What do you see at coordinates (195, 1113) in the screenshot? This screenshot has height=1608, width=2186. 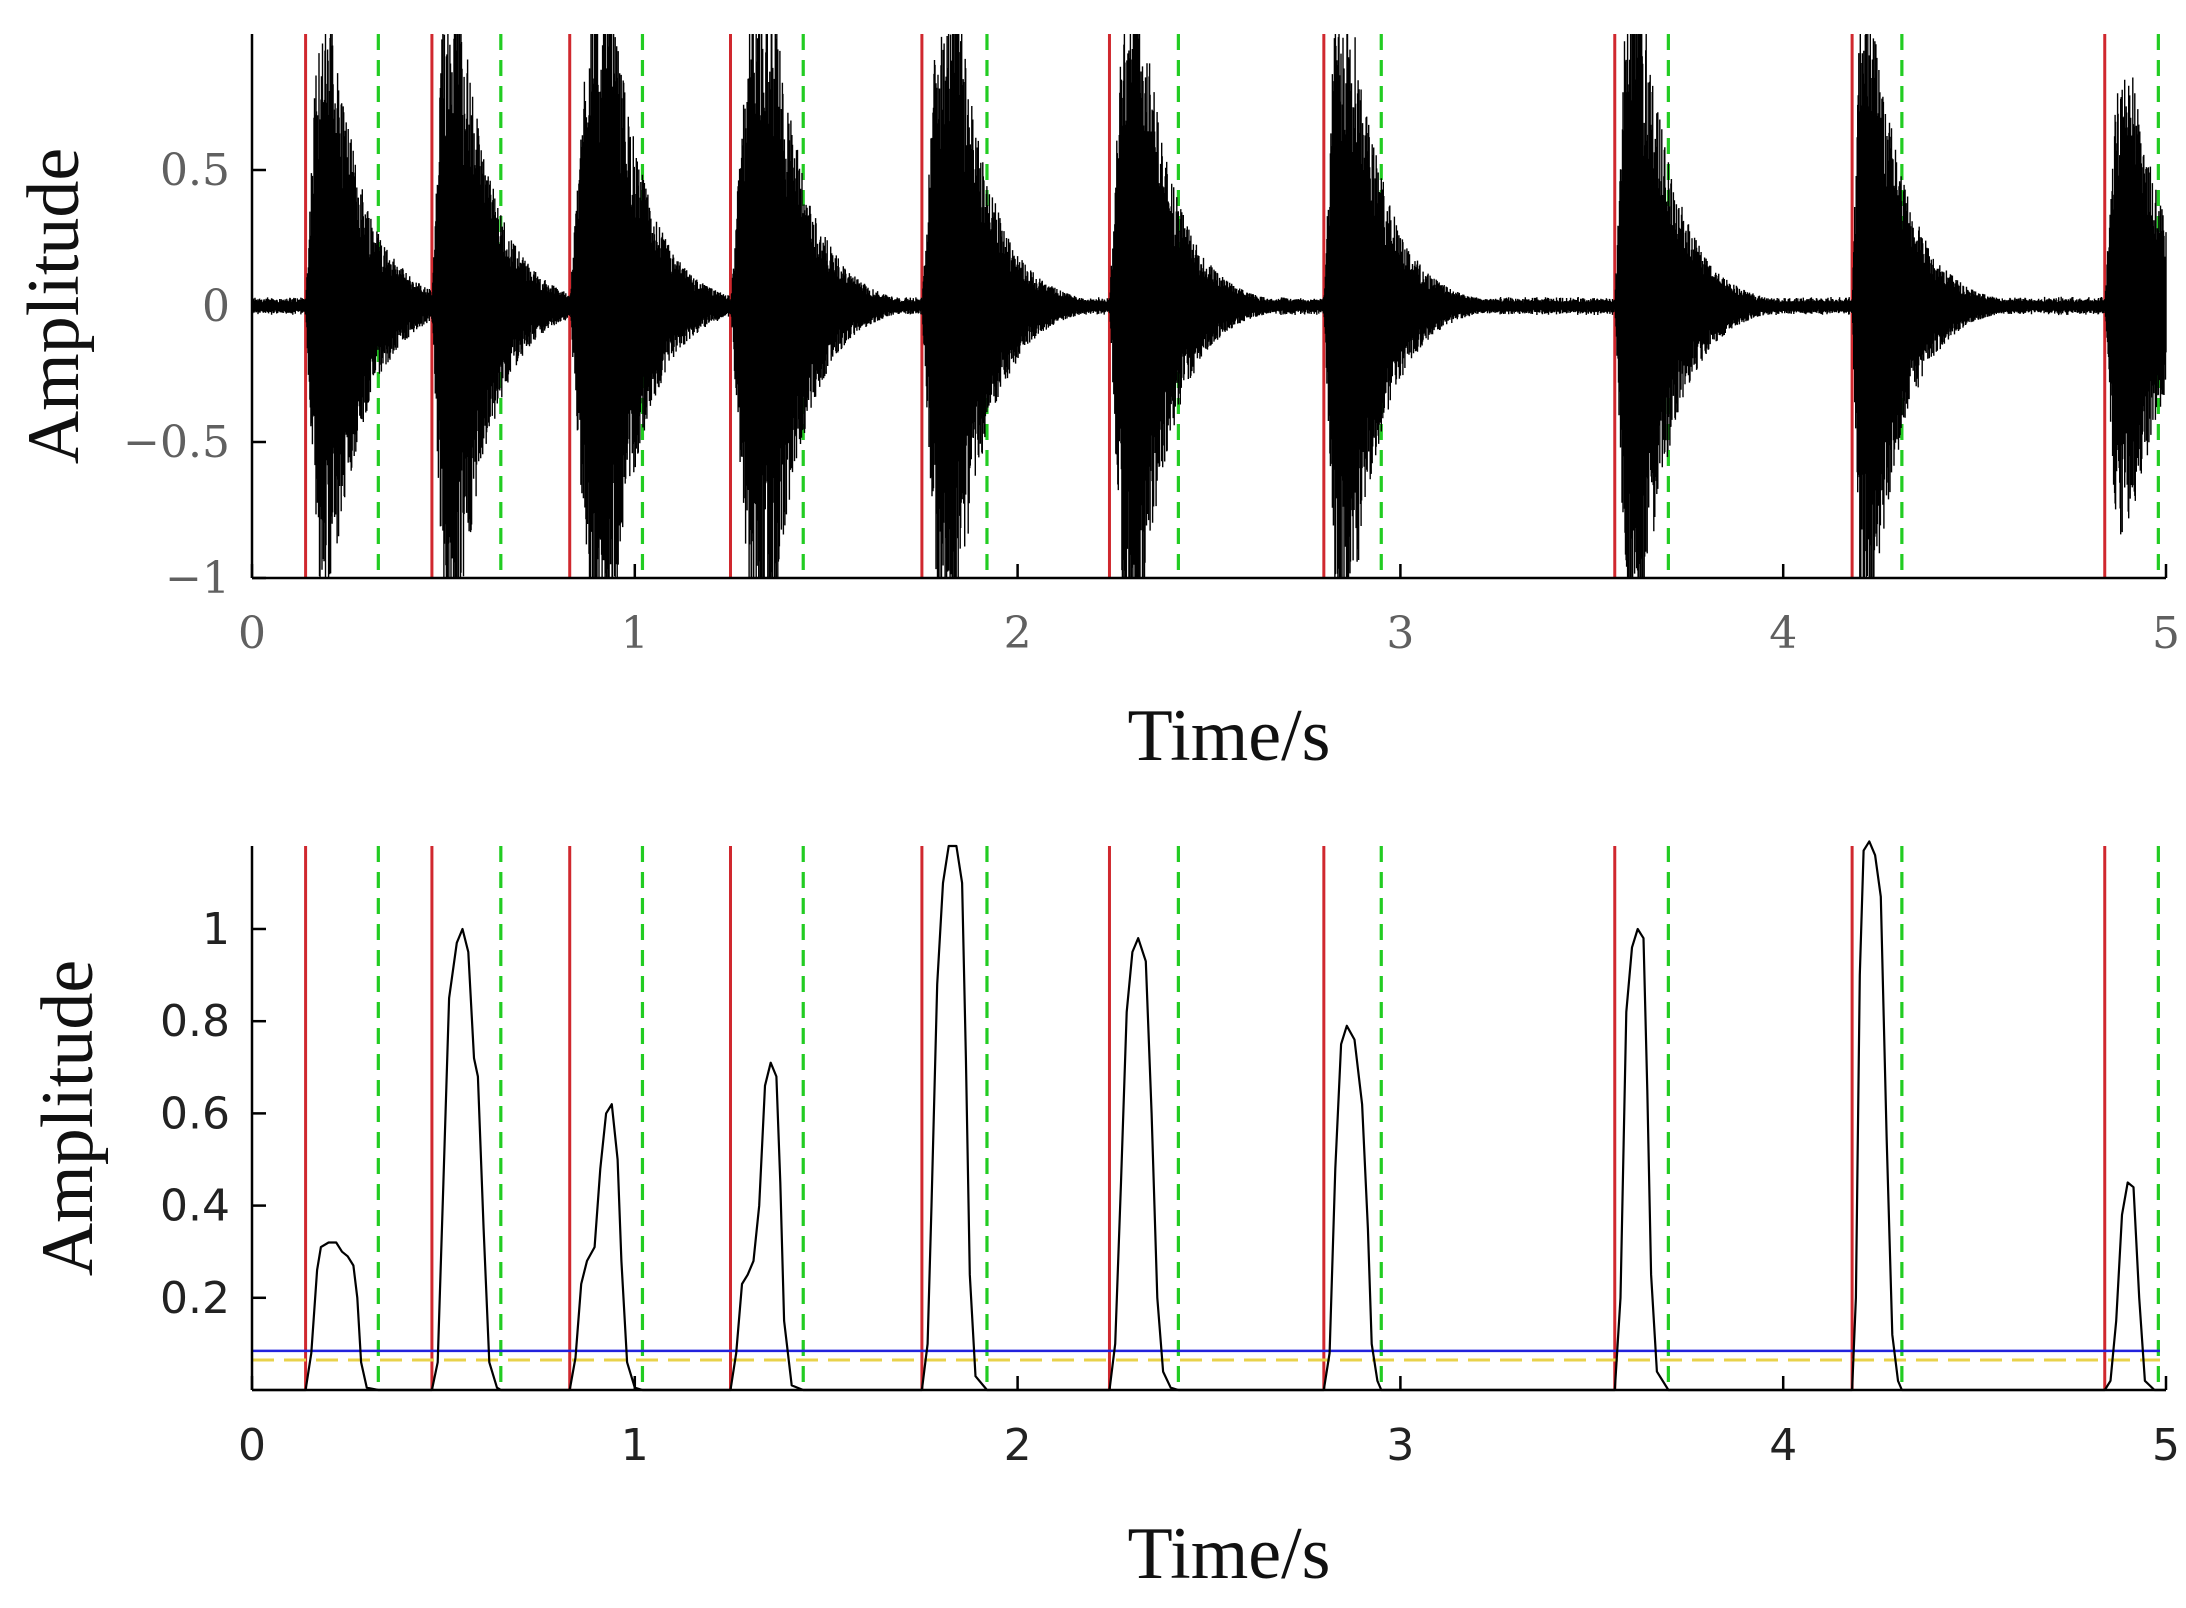 I see `y-tick-label-2: 0.6` at bounding box center [195, 1113].